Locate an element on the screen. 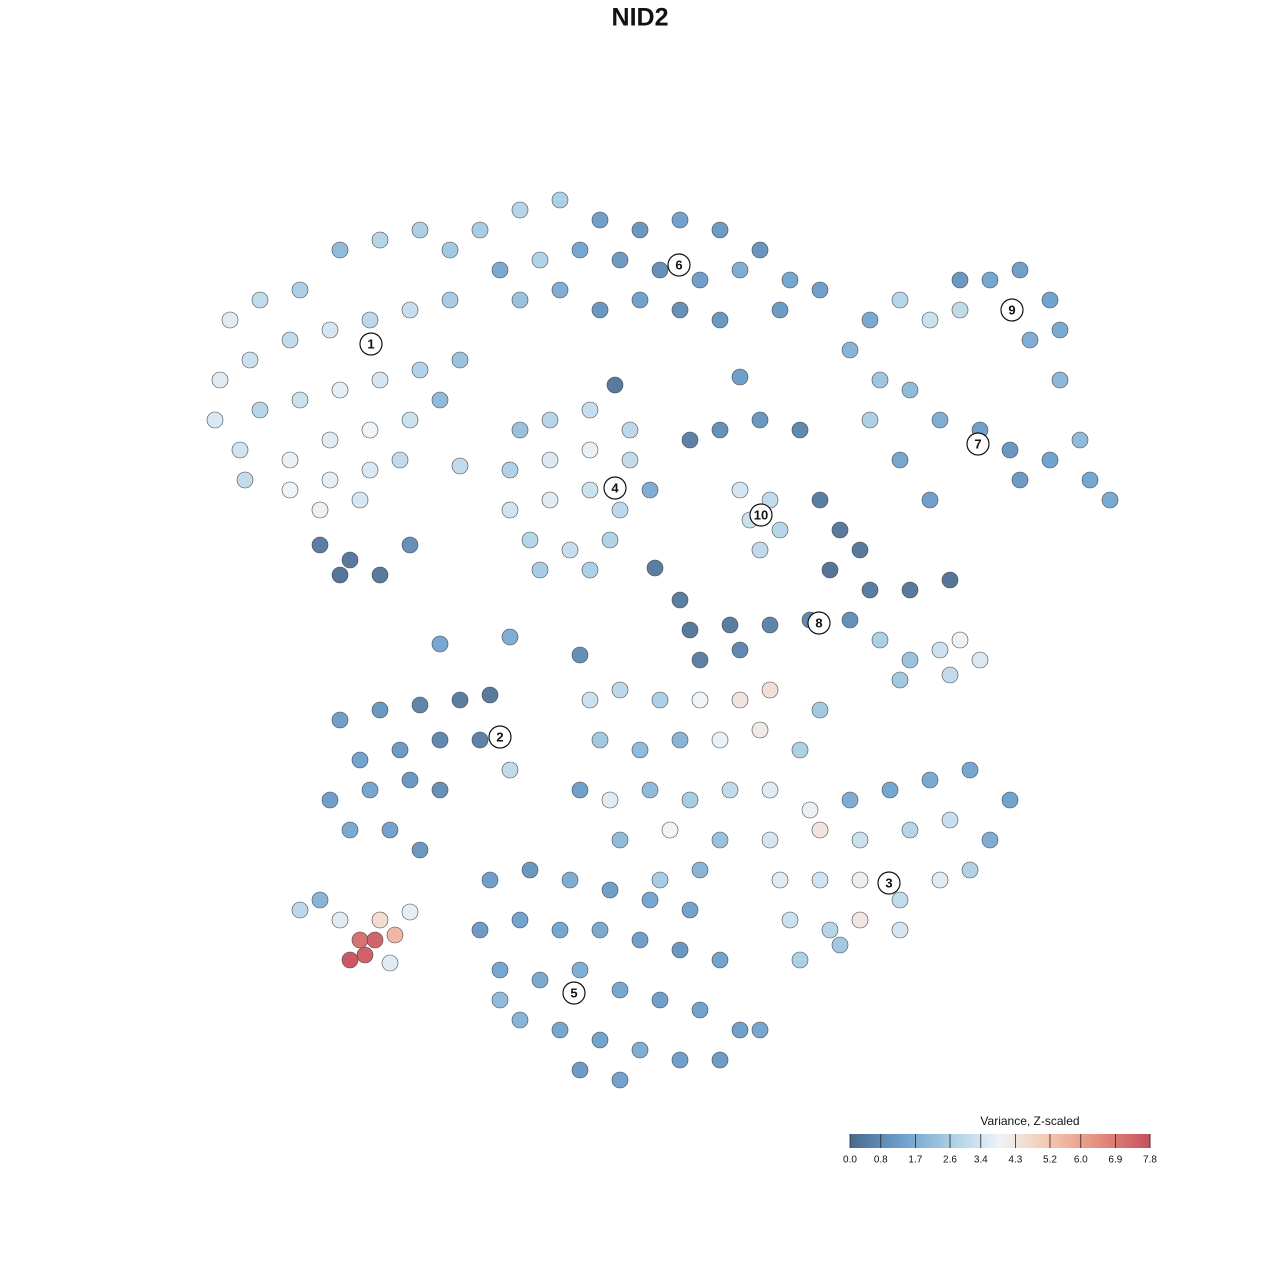 The height and width of the screenshot is (1280, 1280). cluster-label: 2 is located at coordinates (499, 736).